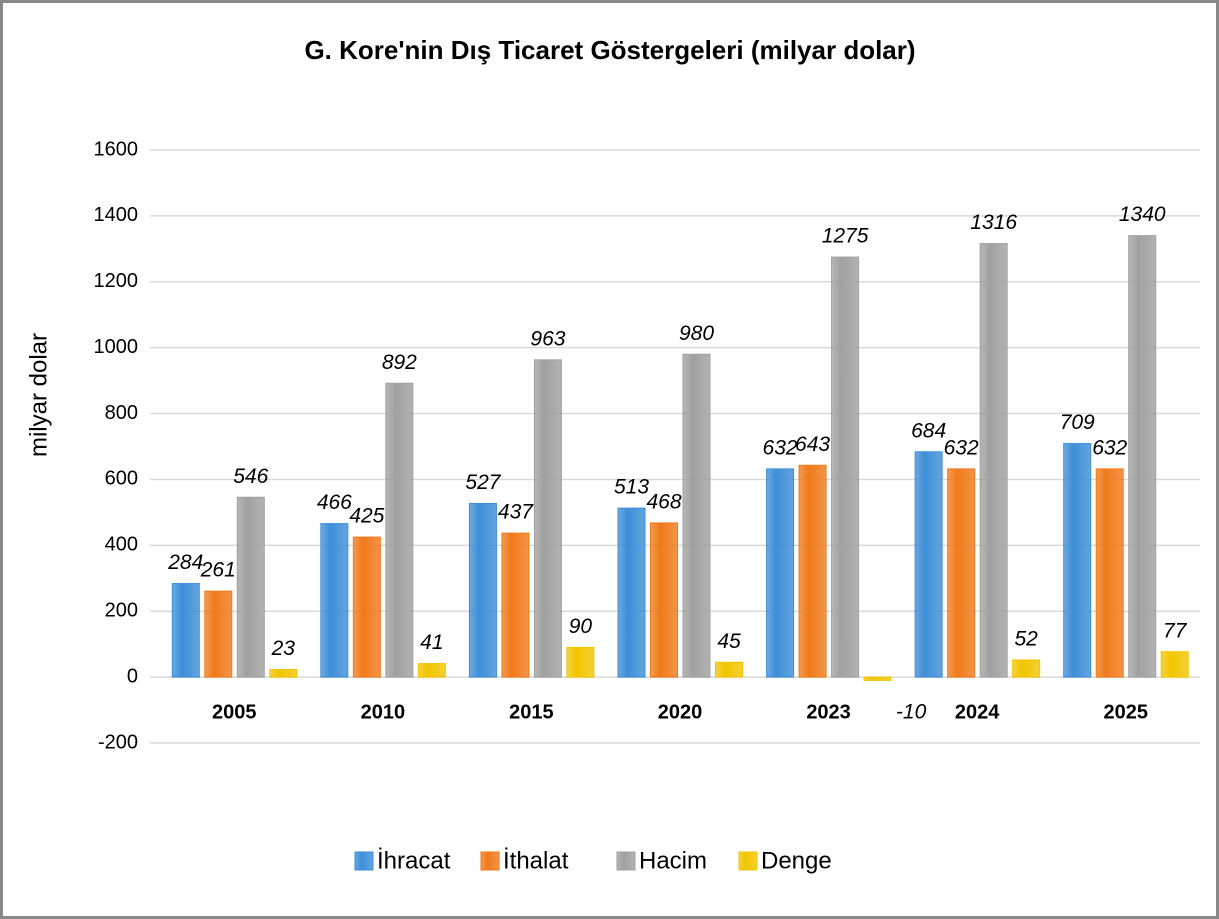 The height and width of the screenshot is (919, 1219). I want to click on data-label: 1316, so click(993, 222).